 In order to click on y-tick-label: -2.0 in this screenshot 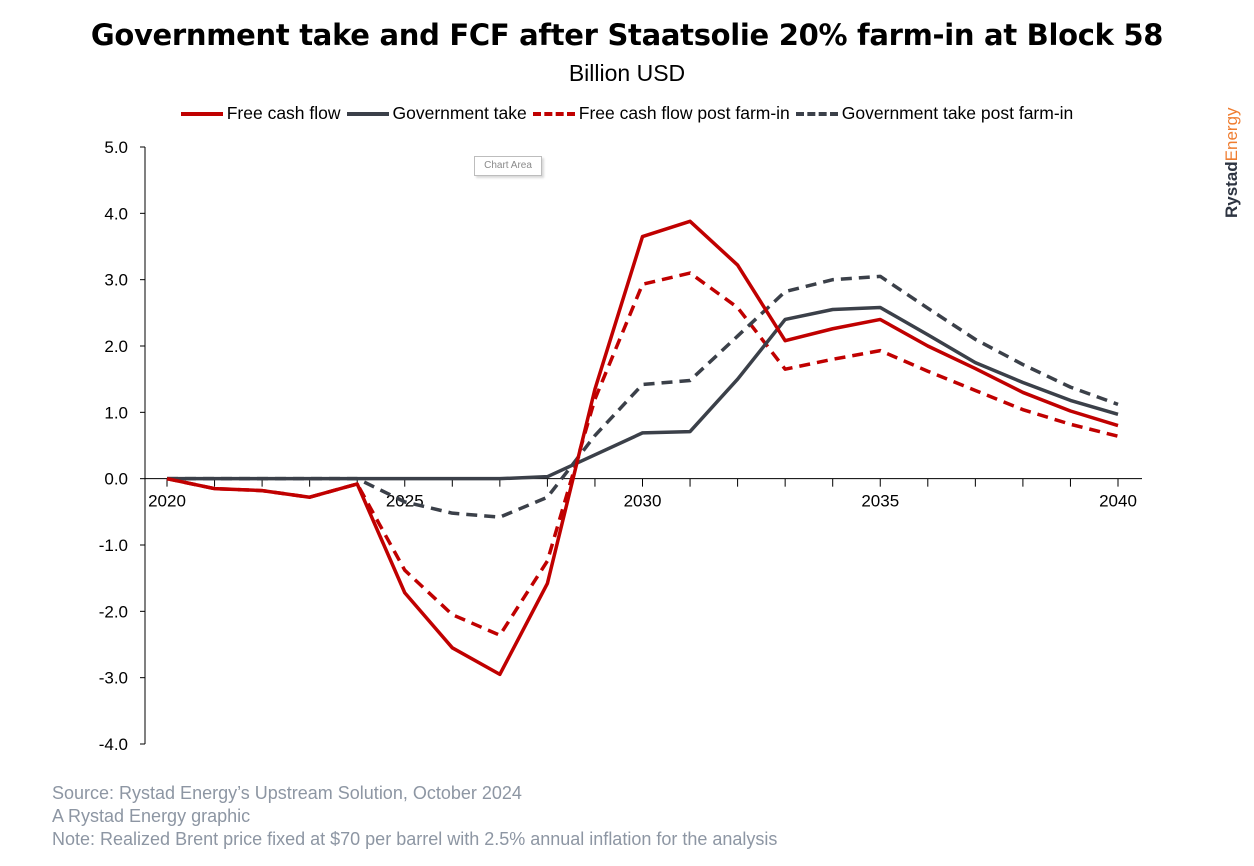, I will do `click(113, 611)`.